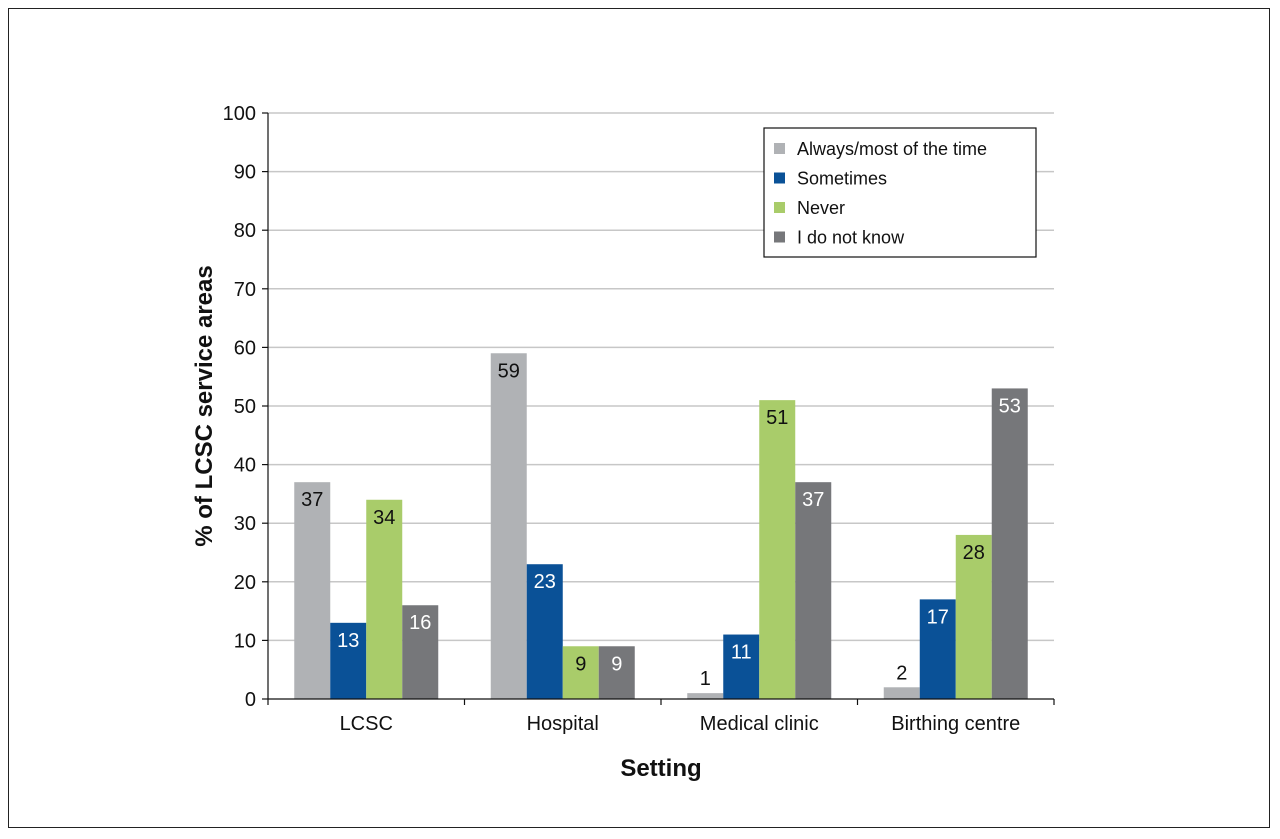 The image size is (1280, 839). I want to click on data-label: 28, so click(974, 553).